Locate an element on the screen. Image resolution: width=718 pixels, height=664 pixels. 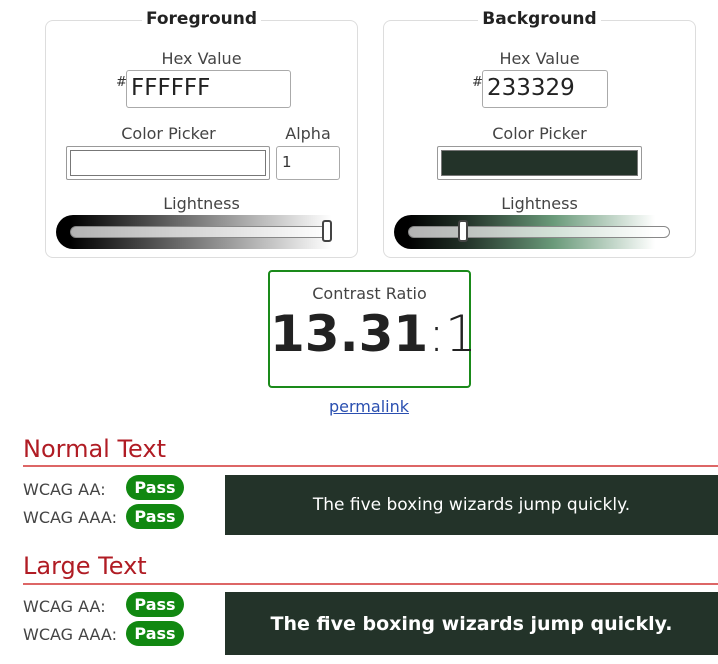
contrast-ratio-label: Contrast Ratio is located at coordinates (369, 293).